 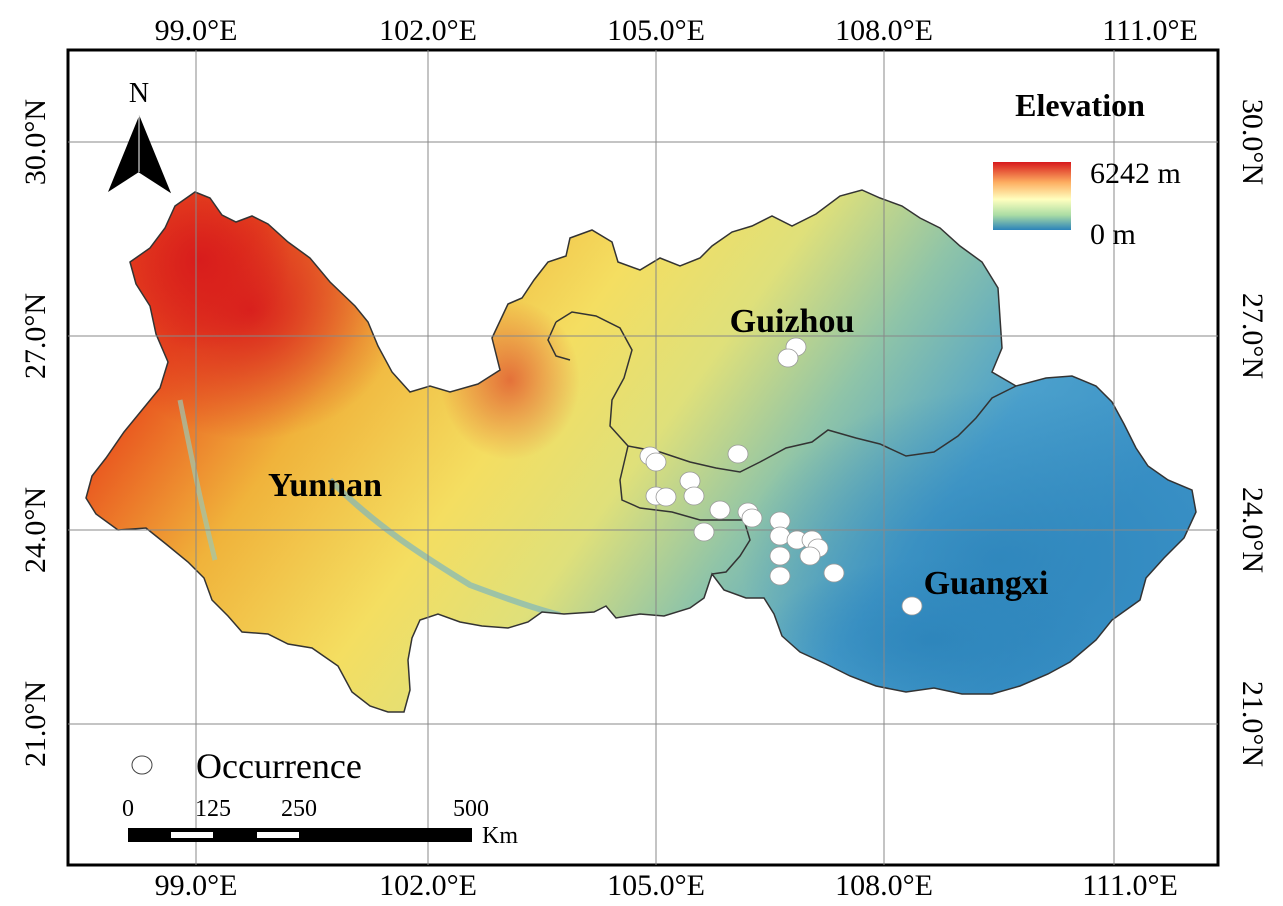 What do you see at coordinates (35, 530) in the screenshot?
I see `lat-label-left-3: 24.0°N` at bounding box center [35, 530].